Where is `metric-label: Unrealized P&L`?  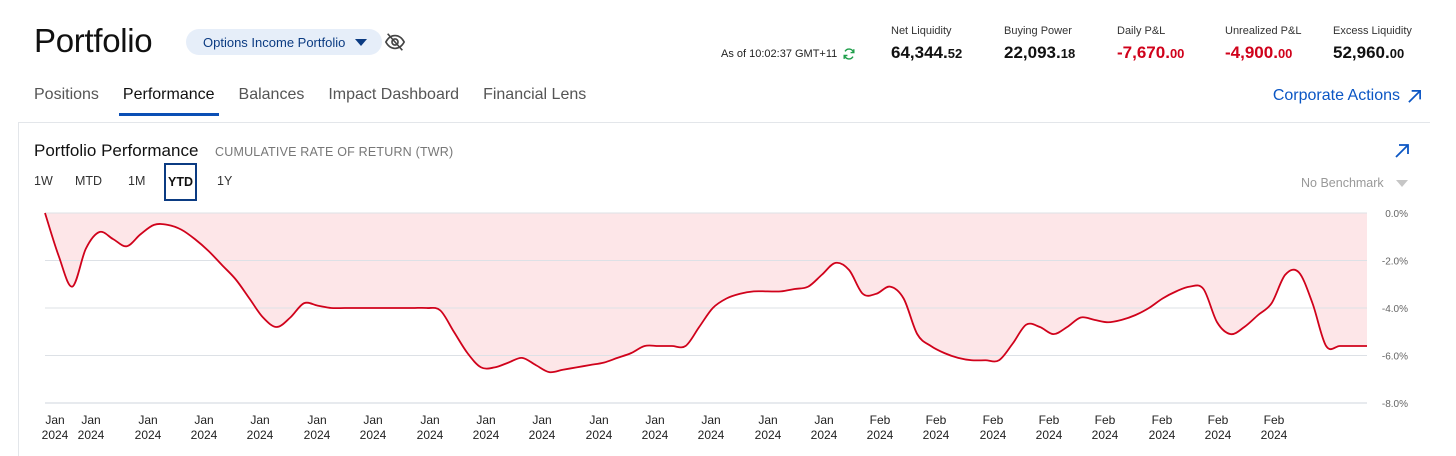
metric-label: Unrealized P&L is located at coordinates (1263, 31).